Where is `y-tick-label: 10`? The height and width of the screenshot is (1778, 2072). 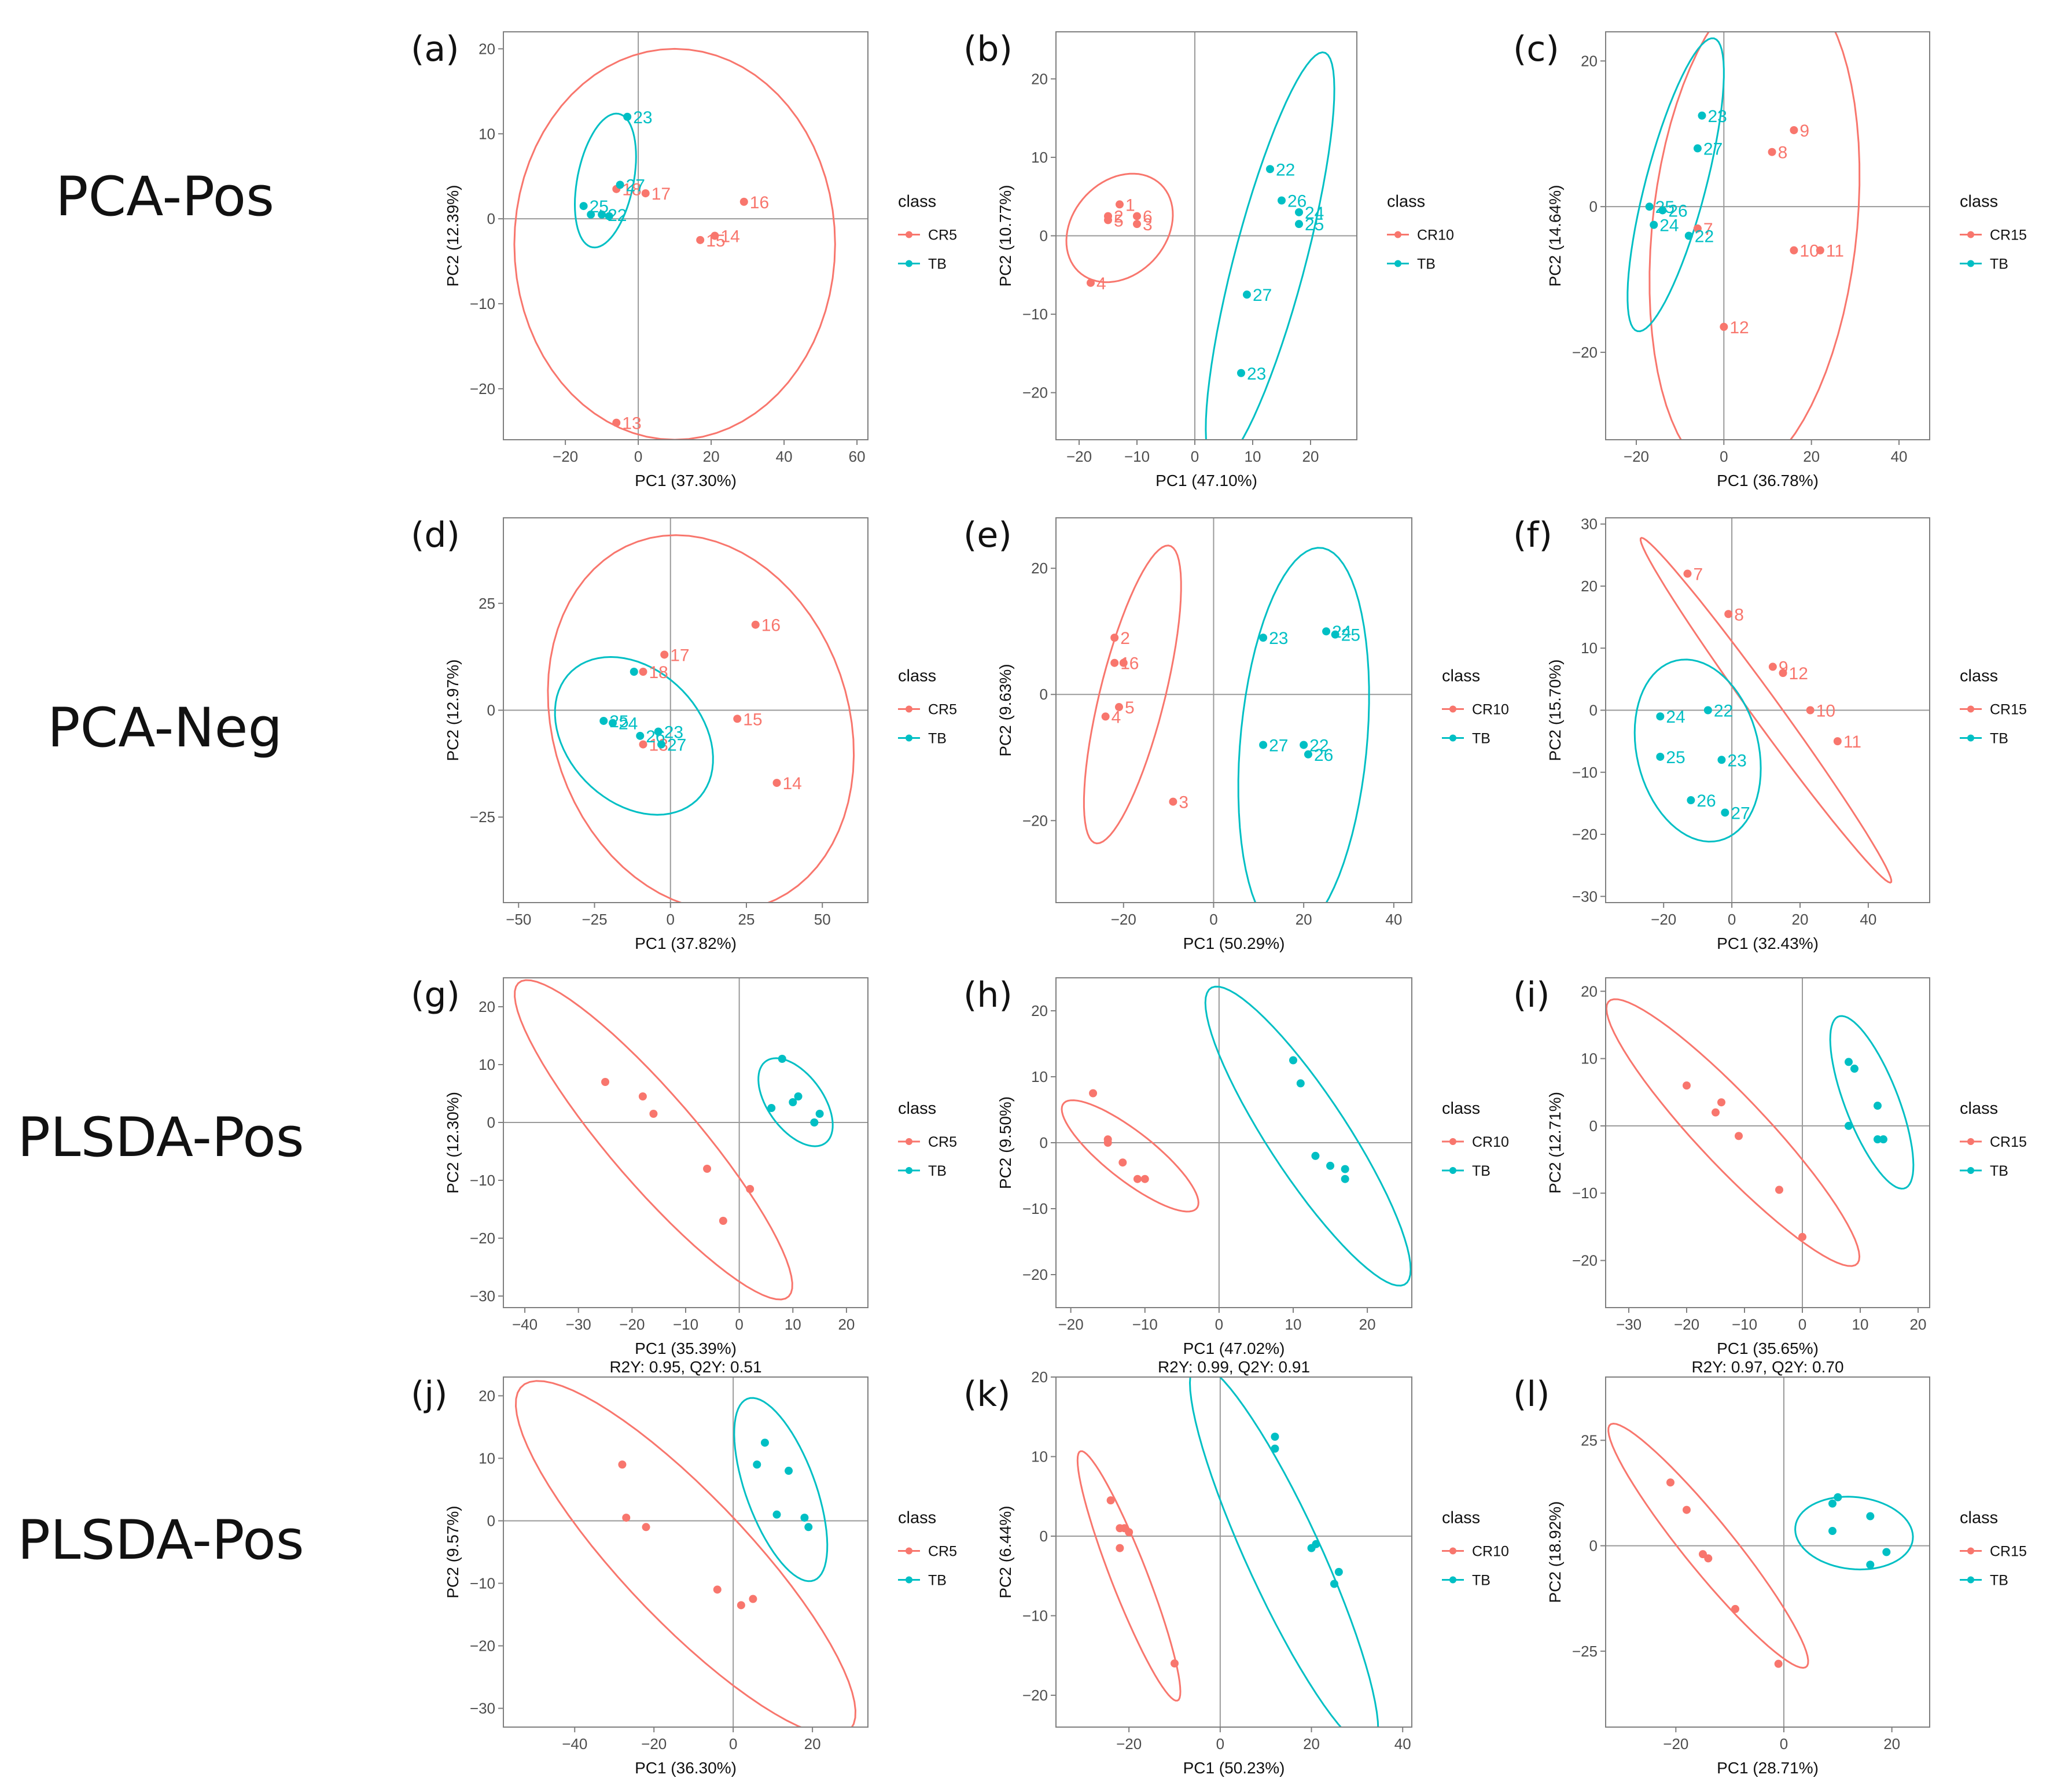 y-tick-label: 10 is located at coordinates (487, 133).